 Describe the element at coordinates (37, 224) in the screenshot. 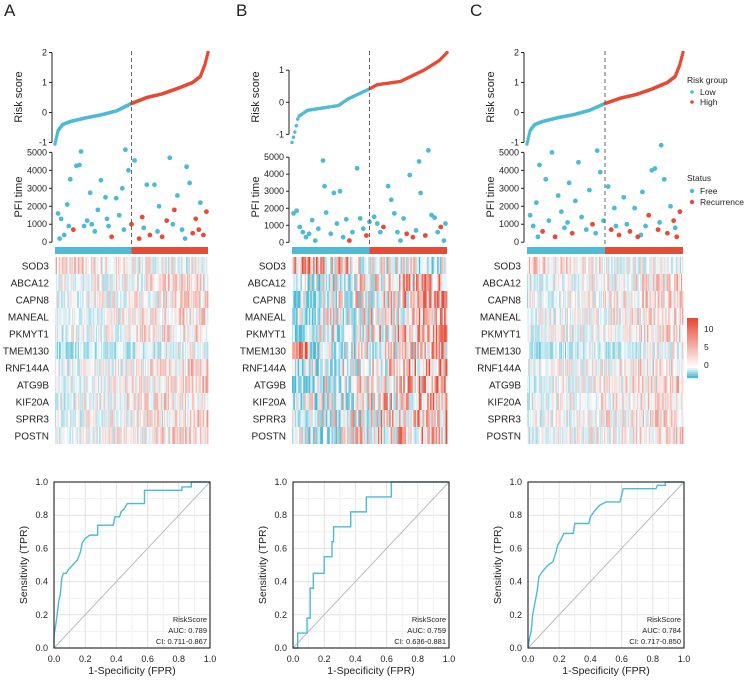

I see `pfi-y-tick-label: 1000` at that location.